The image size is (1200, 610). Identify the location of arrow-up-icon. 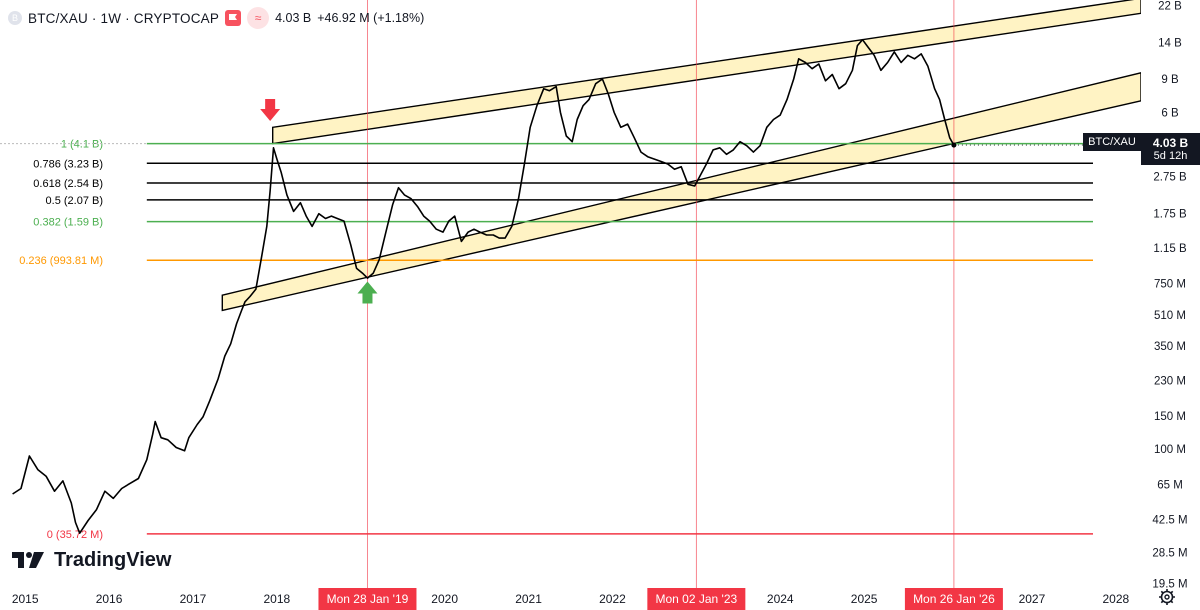
(367, 292).